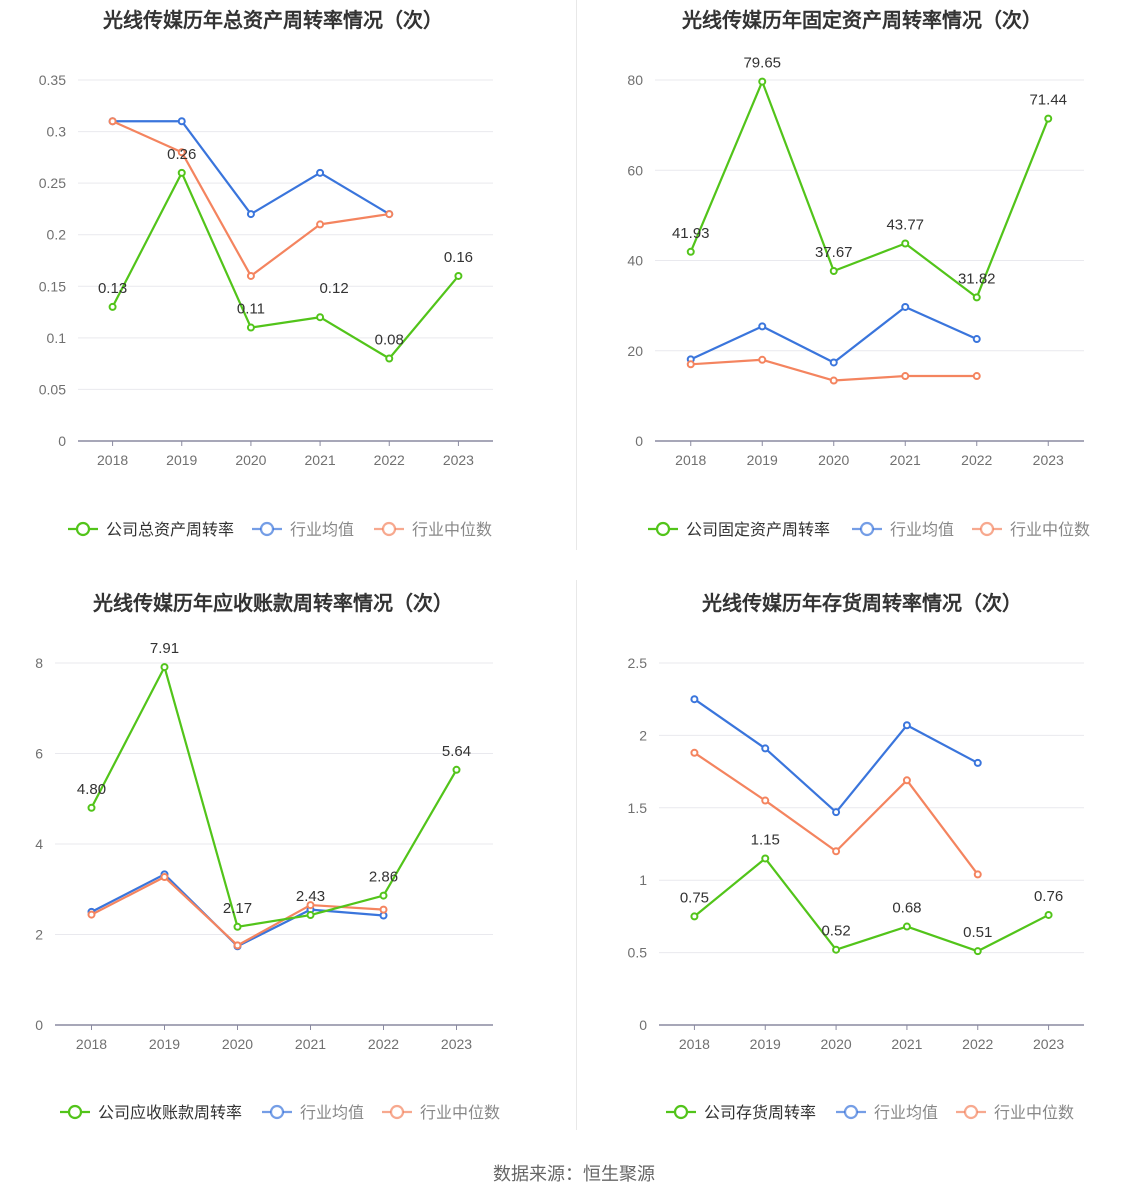  Describe the element at coordinates (635, 261) in the screenshot. I see `y-tick-label: 40` at that location.